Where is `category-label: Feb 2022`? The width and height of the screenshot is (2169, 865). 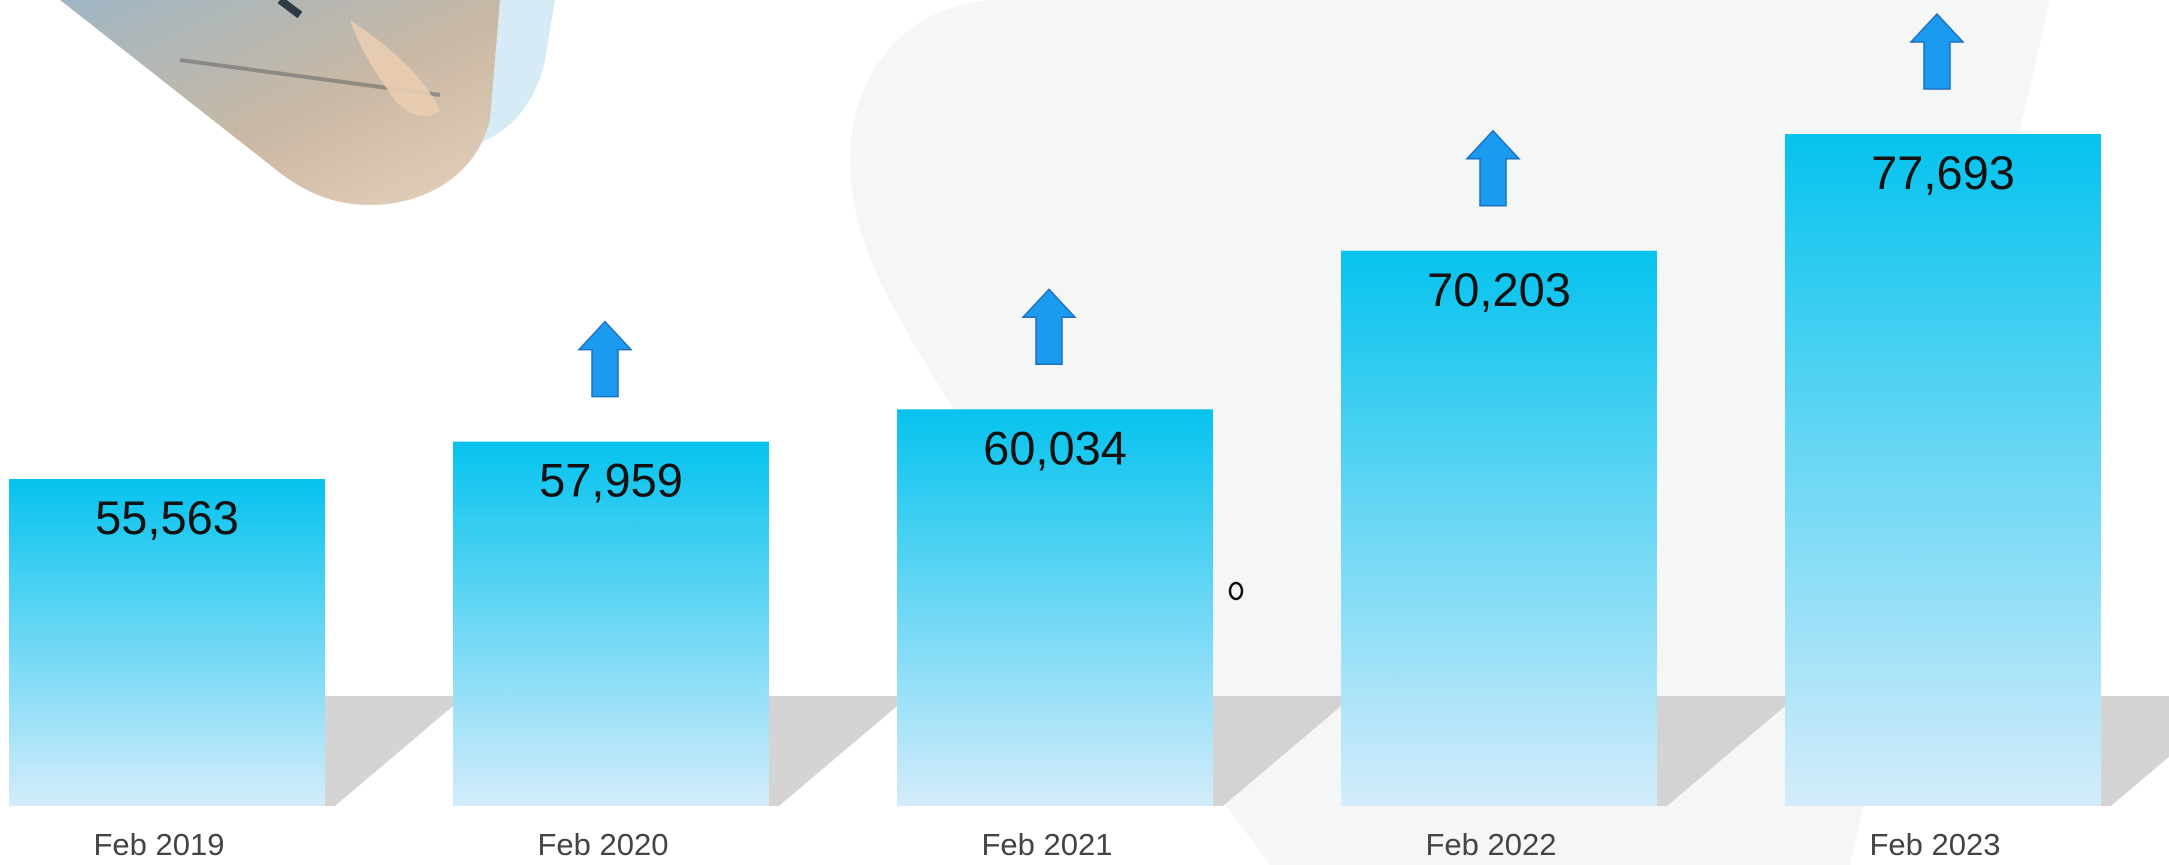 category-label: Feb 2022 is located at coordinates (1491, 844).